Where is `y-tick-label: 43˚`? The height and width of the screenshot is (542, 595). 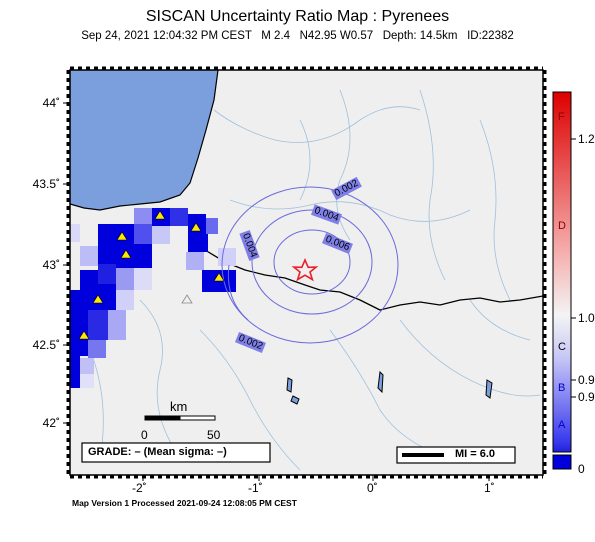 y-tick-label: 43˚ is located at coordinates (51, 265).